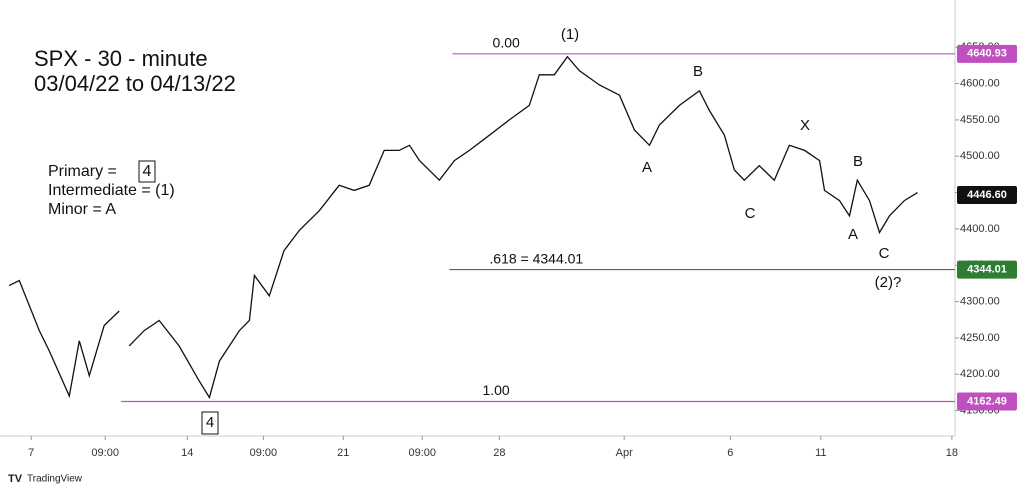 The height and width of the screenshot is (498, 1023). I want to click on last-price-tag, so click(987, 195).